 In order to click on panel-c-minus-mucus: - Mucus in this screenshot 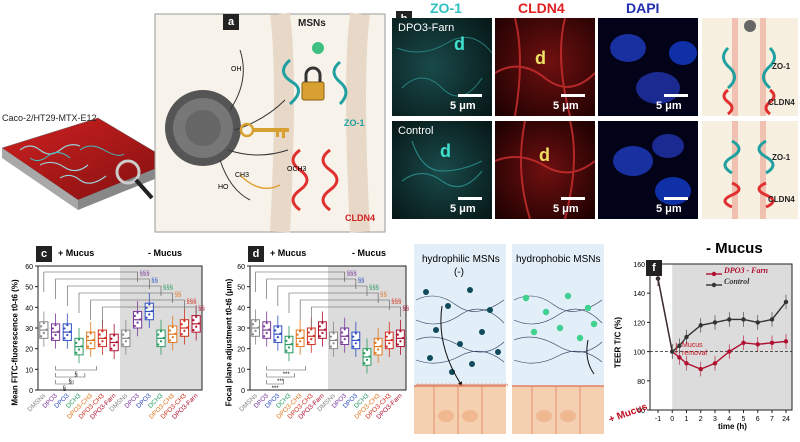, I will do `click(165, 253)`.